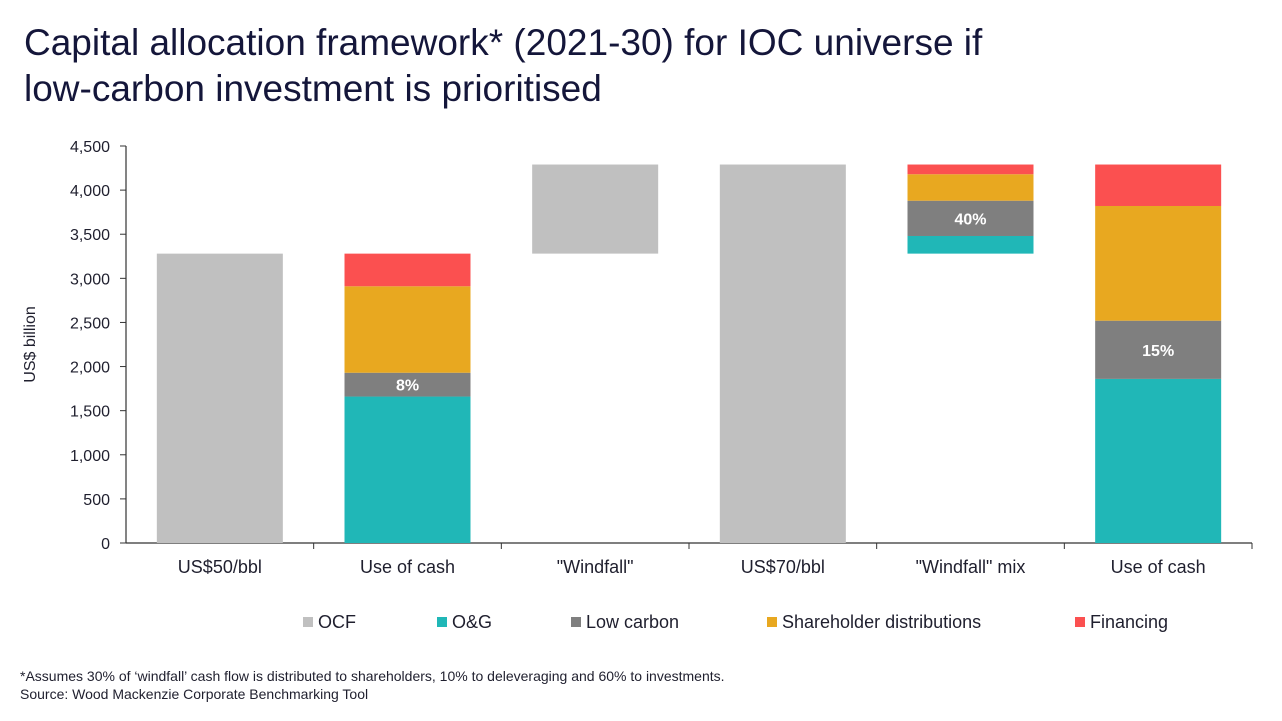 This screenshot has width=1282, height=721. I want to click on legend-label: Low carbon, so click(632, 622).